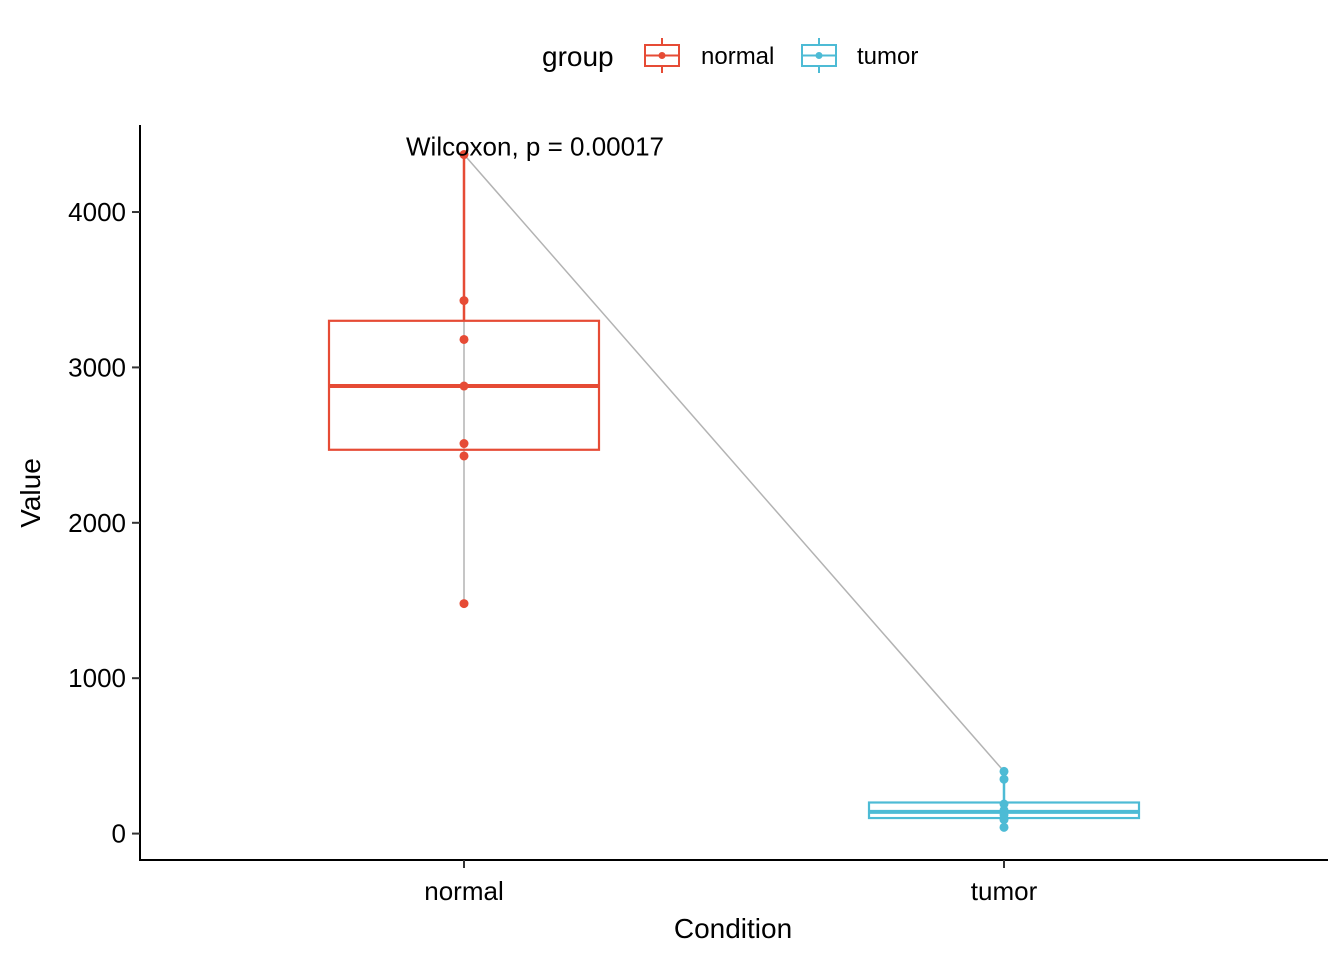  Describe the element at coordinates (1004, 891) in the screenshot. I see `x-tick-label-tumor: tumor` at that location.